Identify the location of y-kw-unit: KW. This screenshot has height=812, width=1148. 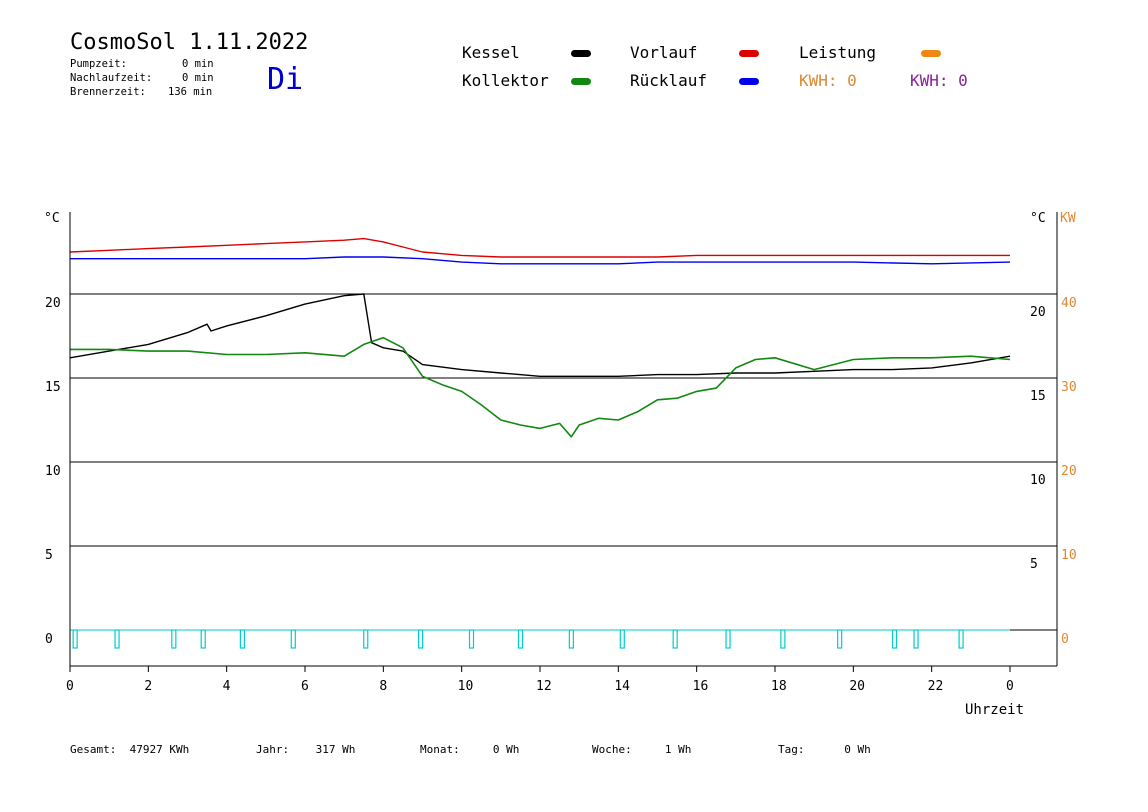
(1068, 218).